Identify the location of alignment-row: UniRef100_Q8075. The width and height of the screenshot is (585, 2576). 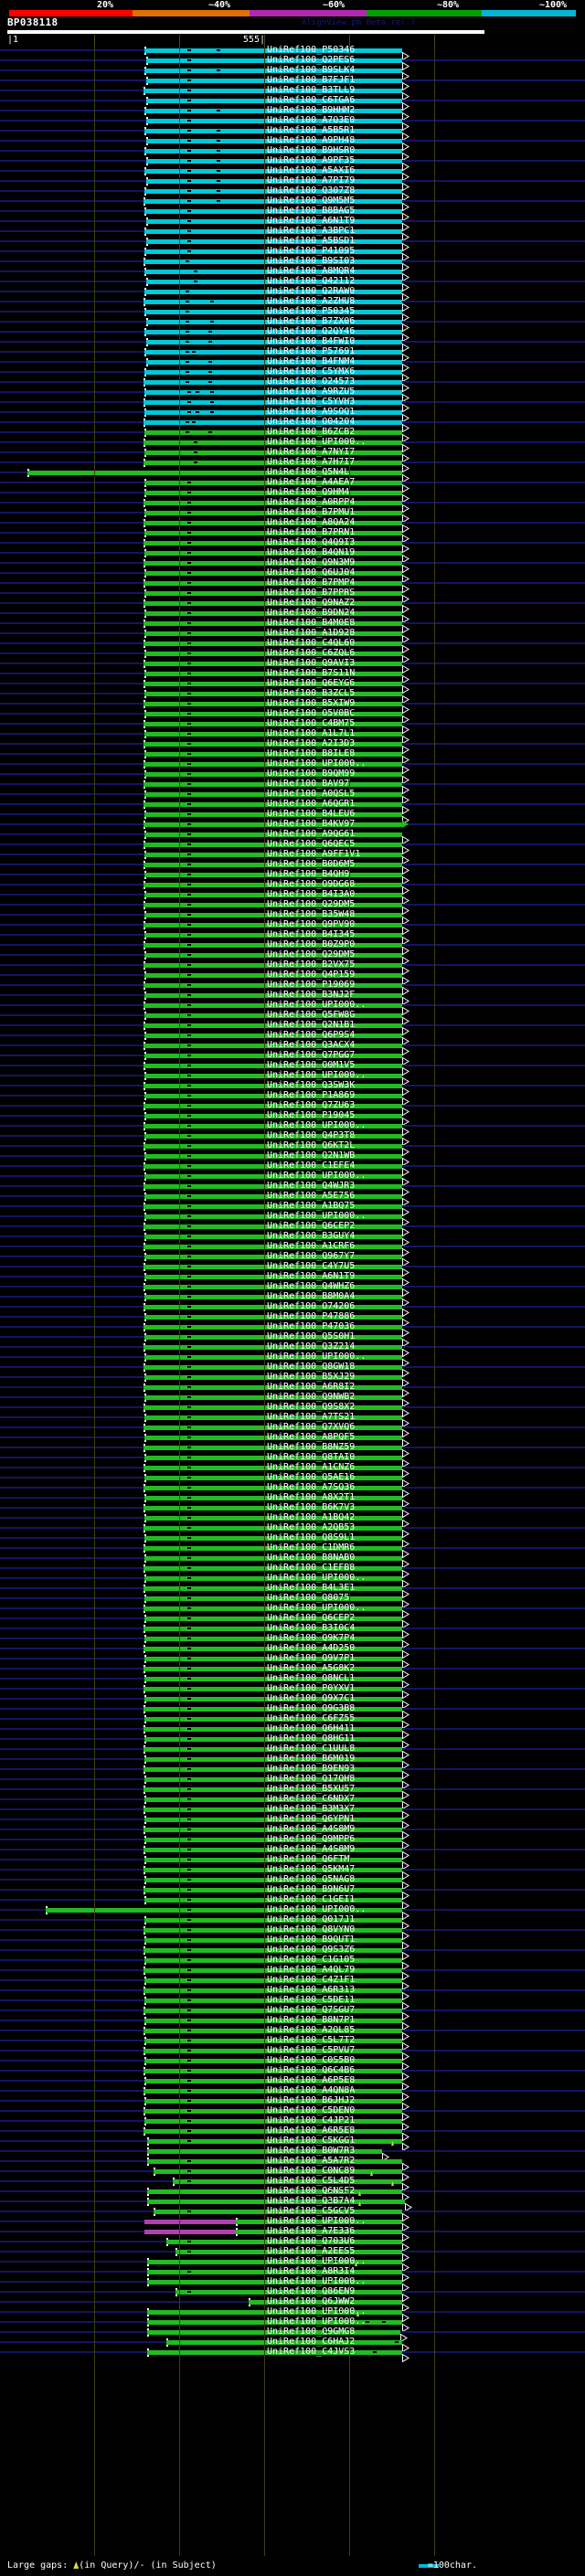
(293, 1601).